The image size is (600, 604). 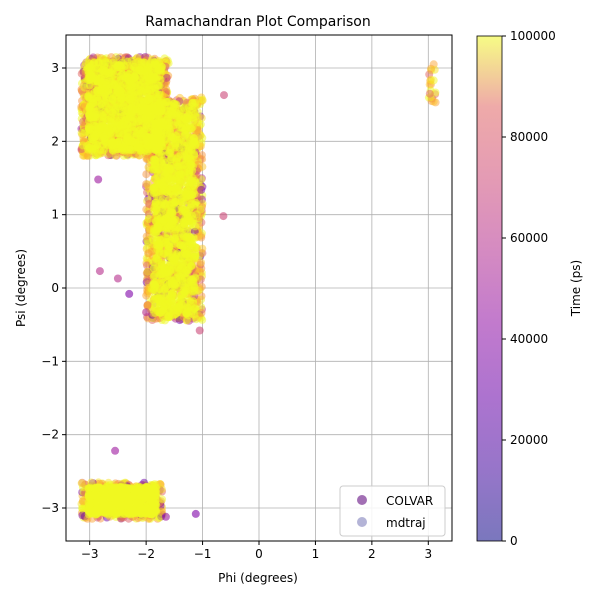 I want to click on chart-title: Ramachandran Plot Comparison, so click(x=257, y=22).